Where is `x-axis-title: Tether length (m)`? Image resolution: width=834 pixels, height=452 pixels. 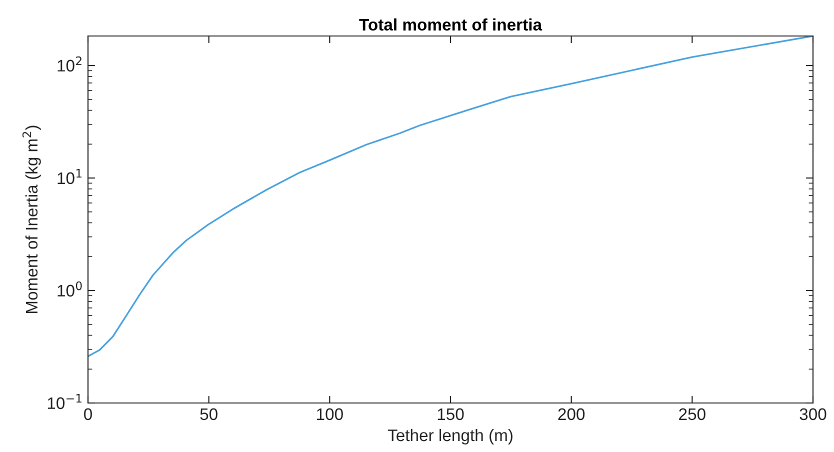 x-axis-title: Tether length (m) is located at coordinates (450, 436).